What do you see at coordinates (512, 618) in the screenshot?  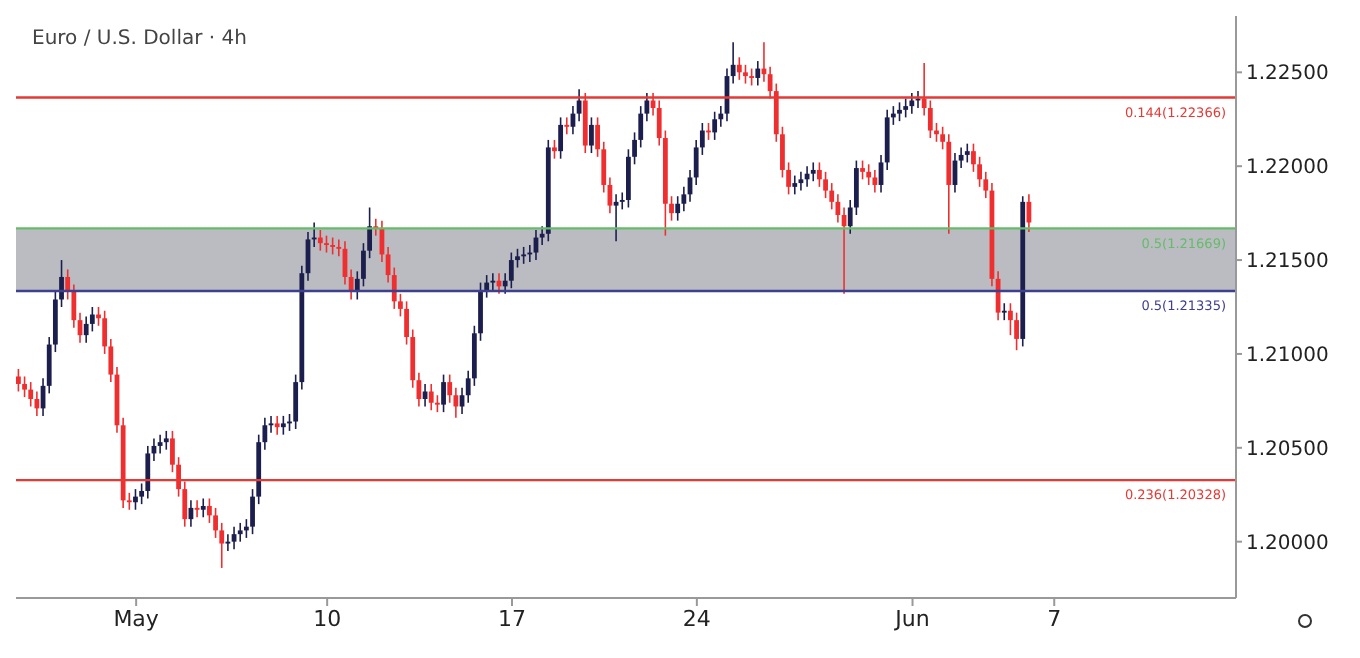 I see `x-tick-label: 17` at bounding box center [512, 618].